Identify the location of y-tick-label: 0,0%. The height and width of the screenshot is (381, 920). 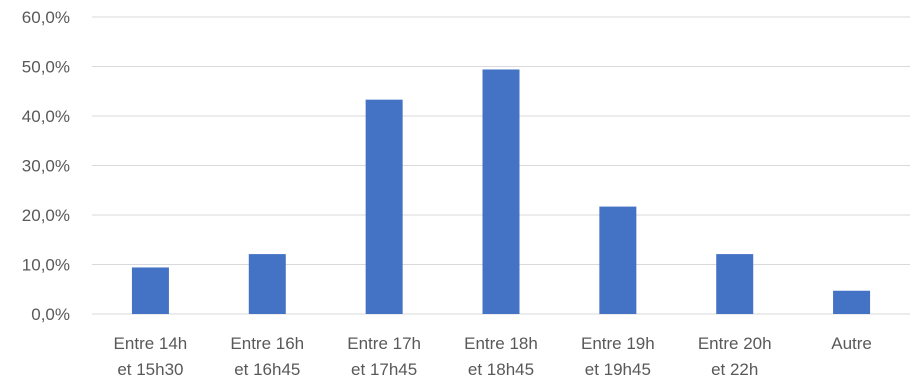
(50, 314).